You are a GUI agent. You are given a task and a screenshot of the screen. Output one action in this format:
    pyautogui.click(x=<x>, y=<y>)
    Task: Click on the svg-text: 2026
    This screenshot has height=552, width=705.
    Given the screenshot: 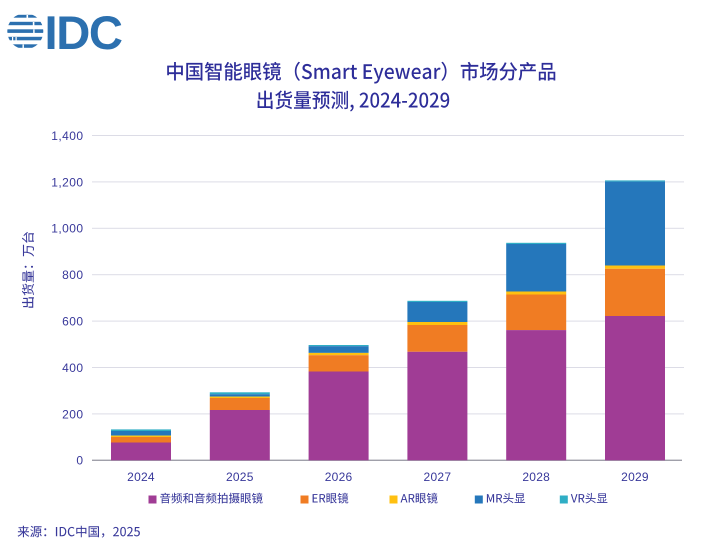 What is the action you would take?
    pyautogui.click(x=339, y=477)
    